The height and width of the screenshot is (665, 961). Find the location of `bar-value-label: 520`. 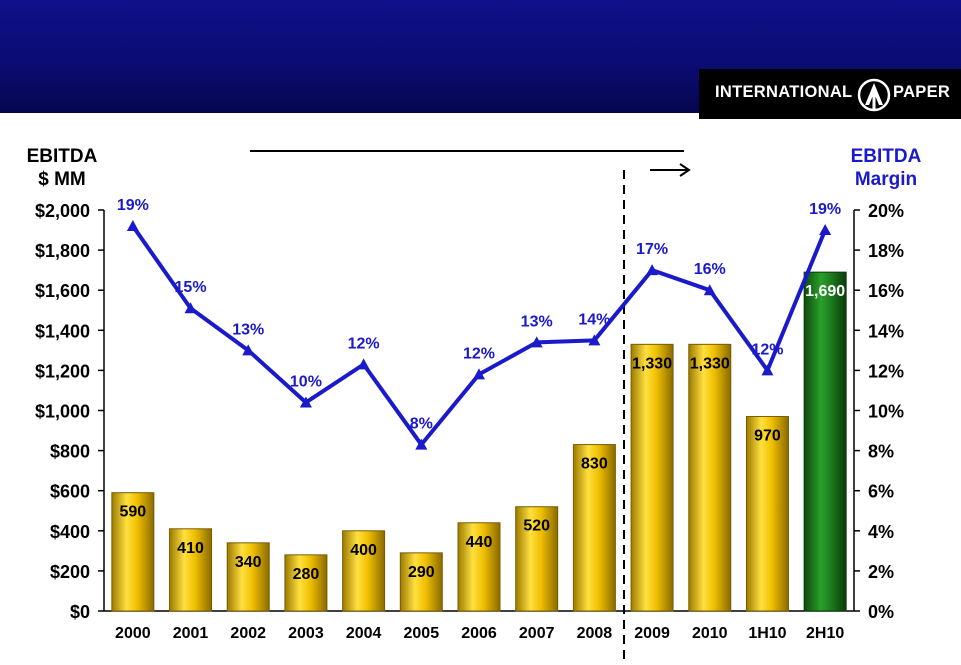

bar-value-label: 520 is located at coordinates (536, 526).